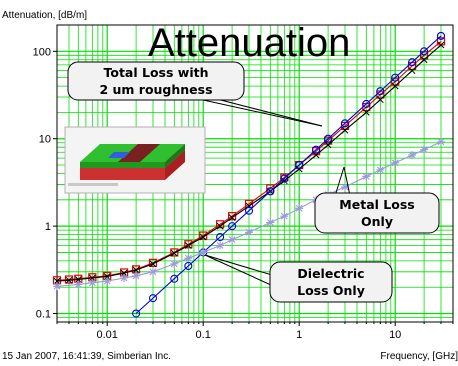  What do you see at coordinates (376, 204) in the screenshot?
I see `callout-metal-loss-line1: Metal Loss` at bounding box center [376, 204].